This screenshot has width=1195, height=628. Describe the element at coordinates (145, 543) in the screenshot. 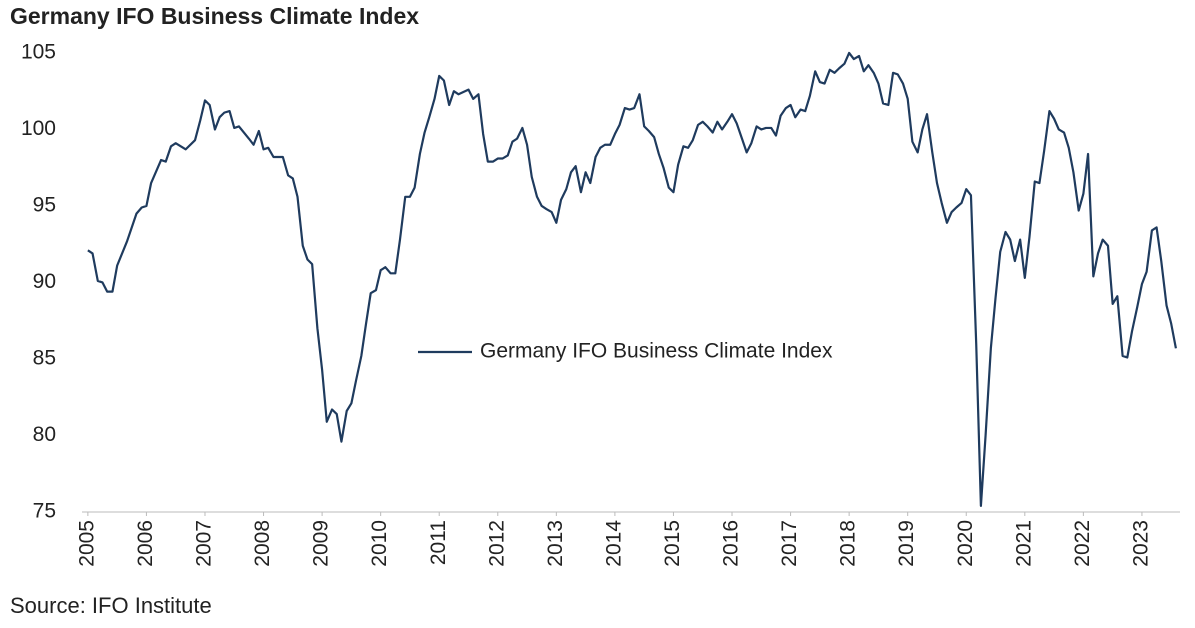

I see `x-tick-label: 2006` at that location.